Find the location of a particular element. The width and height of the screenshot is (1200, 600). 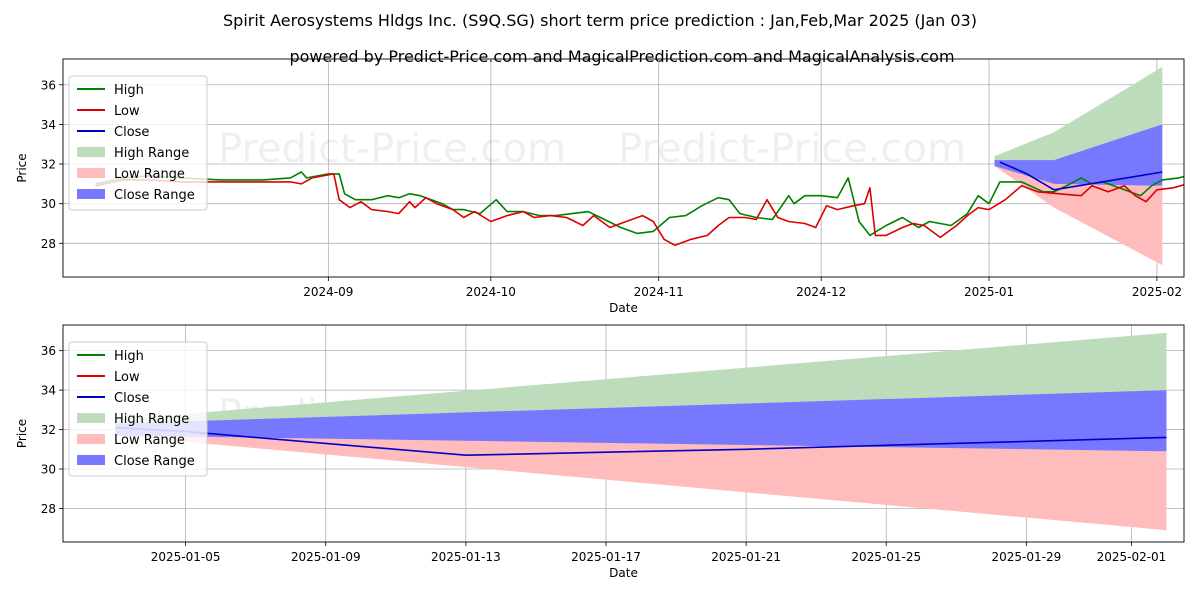

x-tick-label: 2024-10 is located at coordinates (491, 292).